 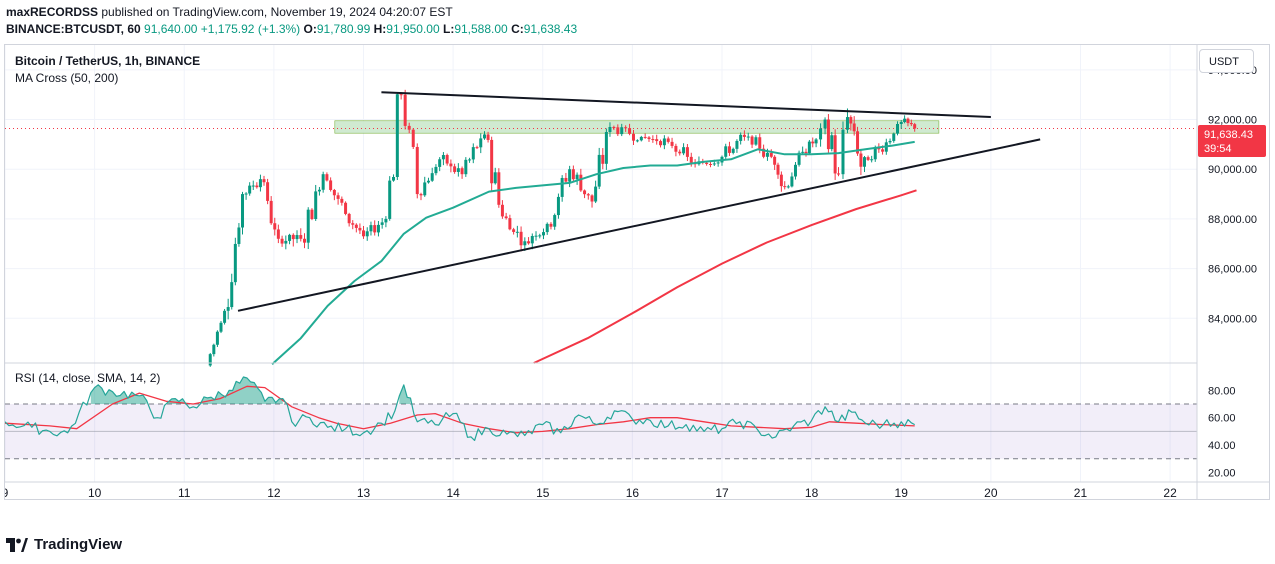 What do you see at coordinates (250, 29) in the screenshot?
I see `price-change: +1,175.92 (+1.3%)` at bounding box center [250, 29].